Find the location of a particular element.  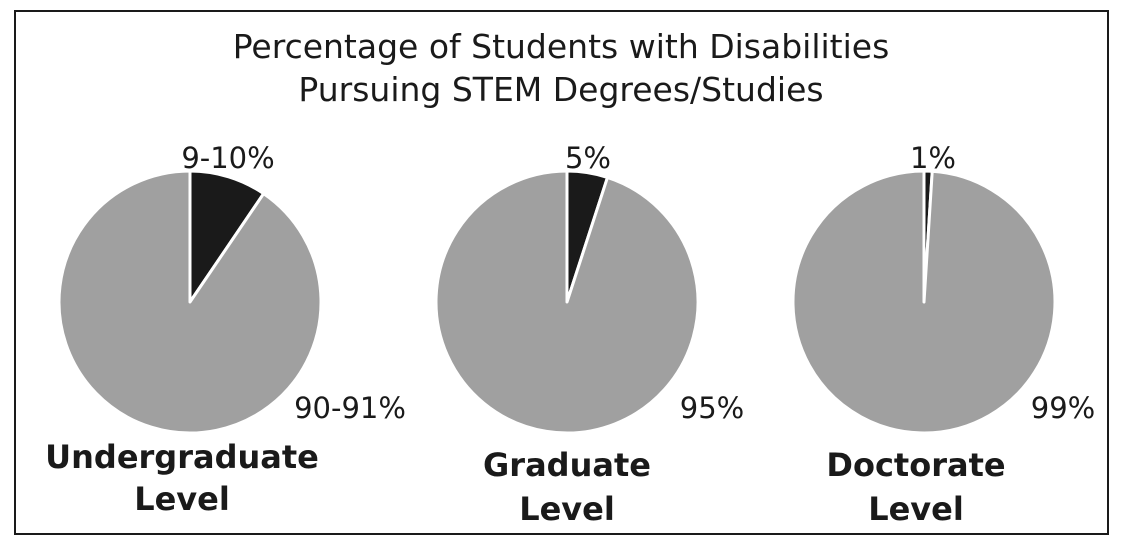

slice-label-other: 90-91% is located at coordinates (350, 408).